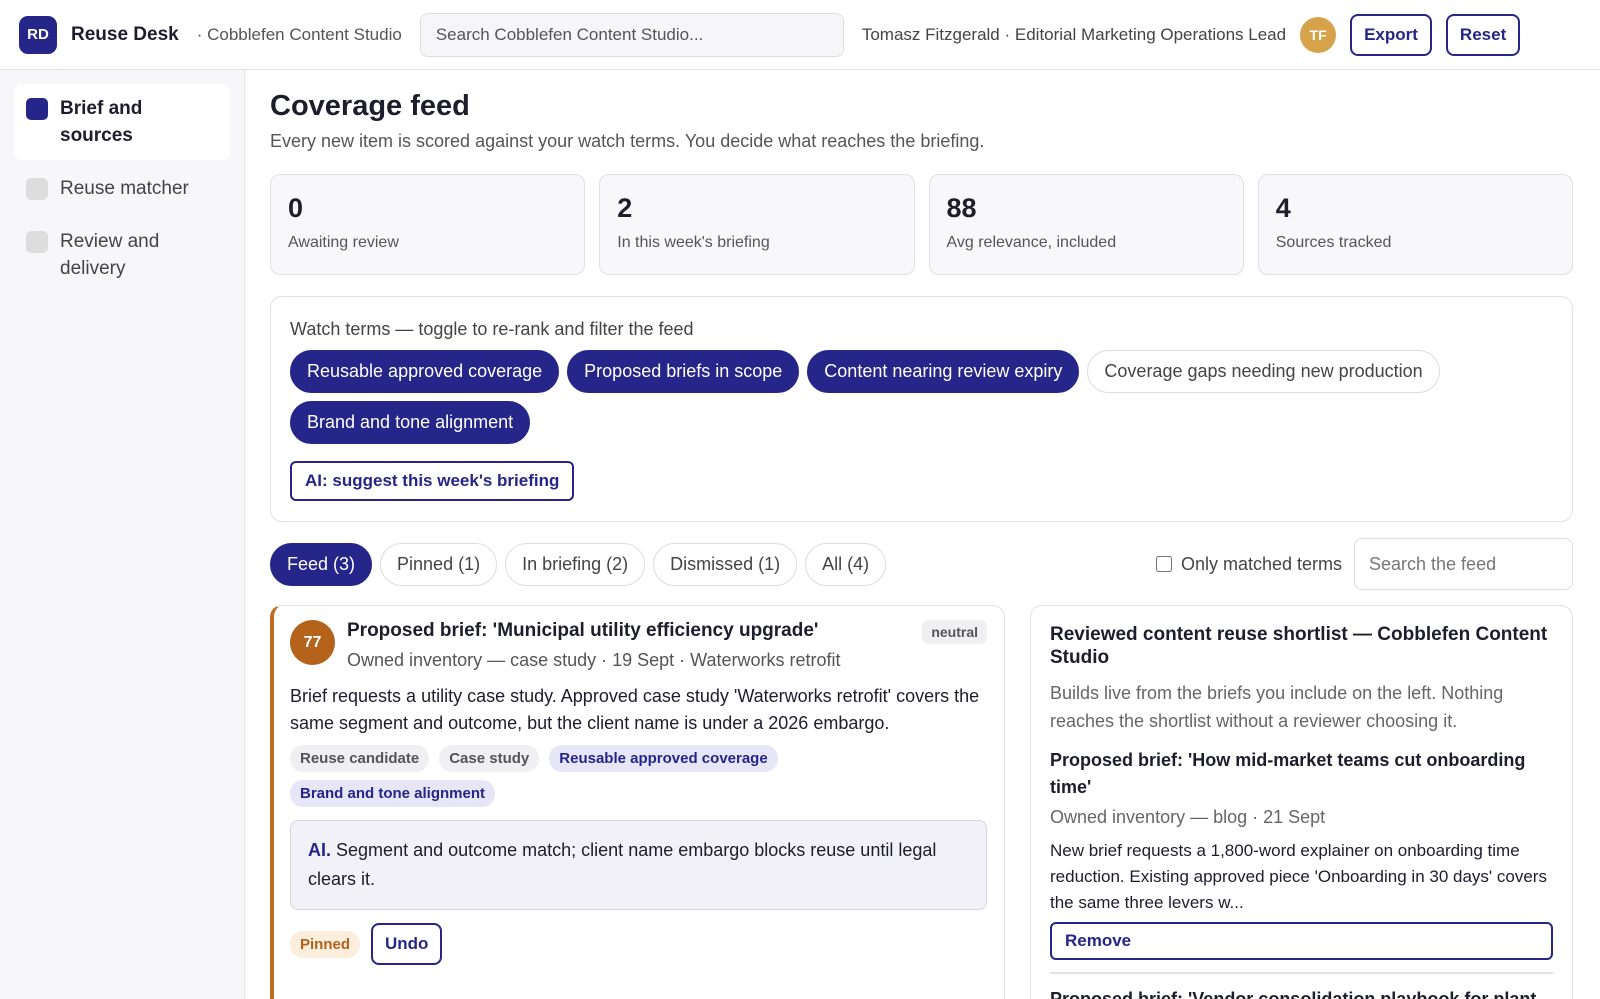 This screenshot has width=1600, height=999. What do you see at coordinates (321, 564) in the screenshot?
I see `tab: Feed (3)` at bounding box center [321, 564].